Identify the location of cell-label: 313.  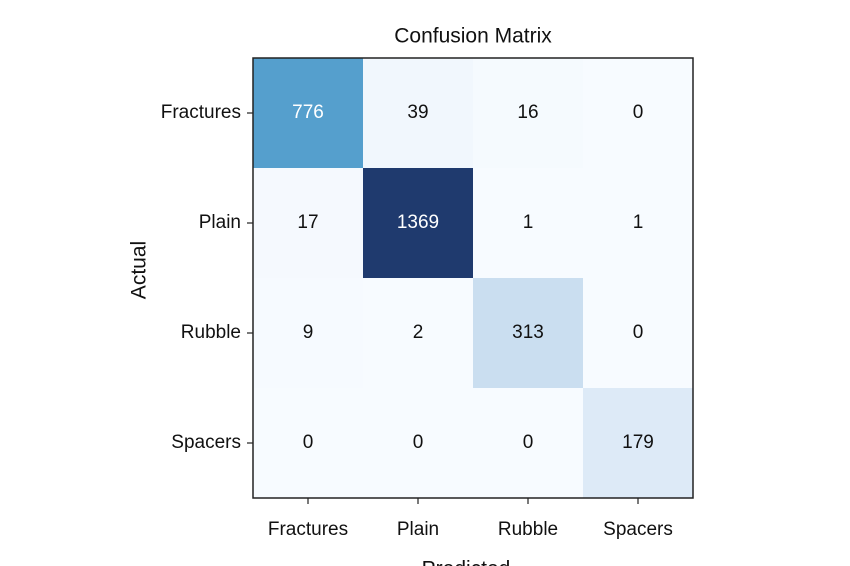
(528, 332).